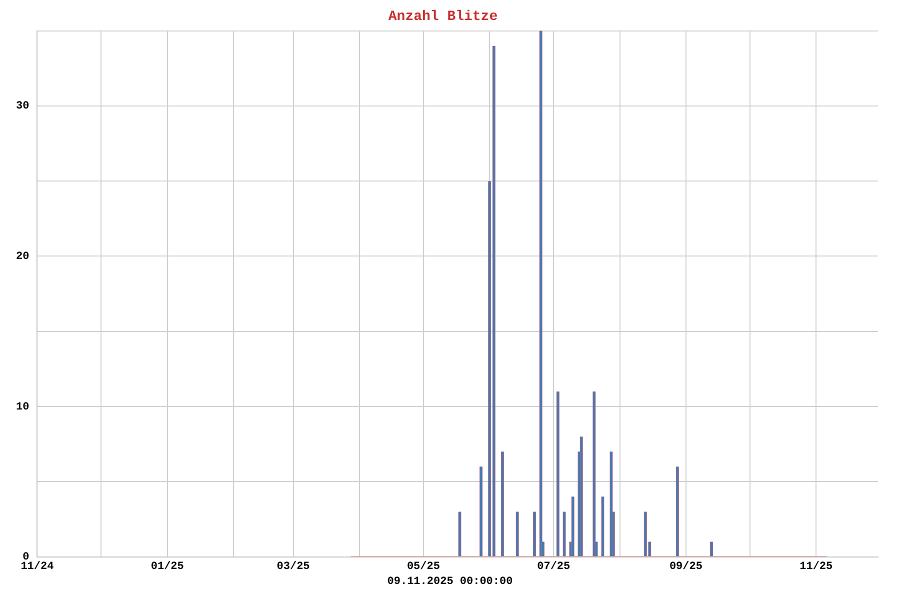  I want to click on x-tick-label: 05/25, so click(423, 567).